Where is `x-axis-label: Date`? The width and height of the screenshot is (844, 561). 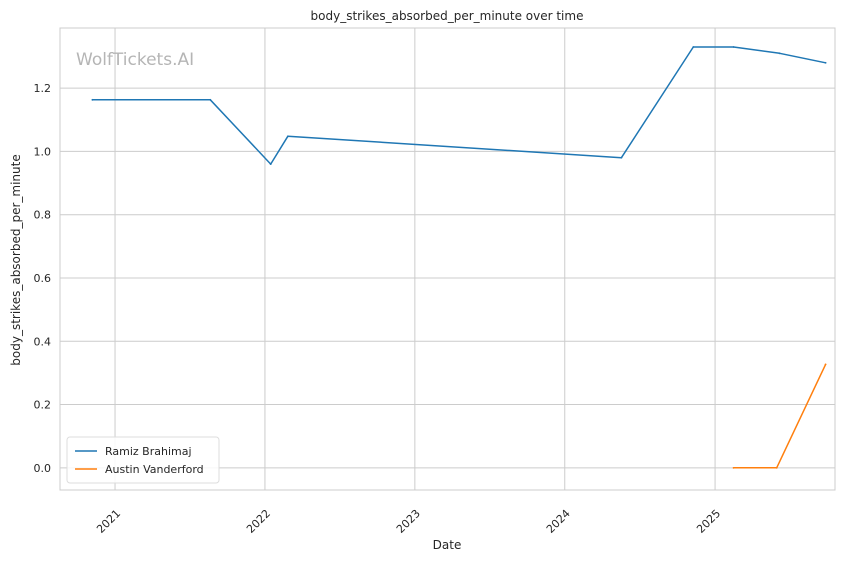
x-axis-label: Date is located at coordinates (447, 545).